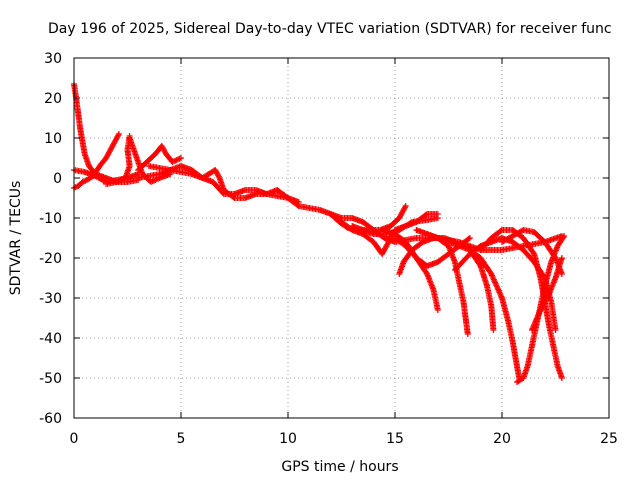  I want to click on y-tick-label: -40, so click(50, 339).